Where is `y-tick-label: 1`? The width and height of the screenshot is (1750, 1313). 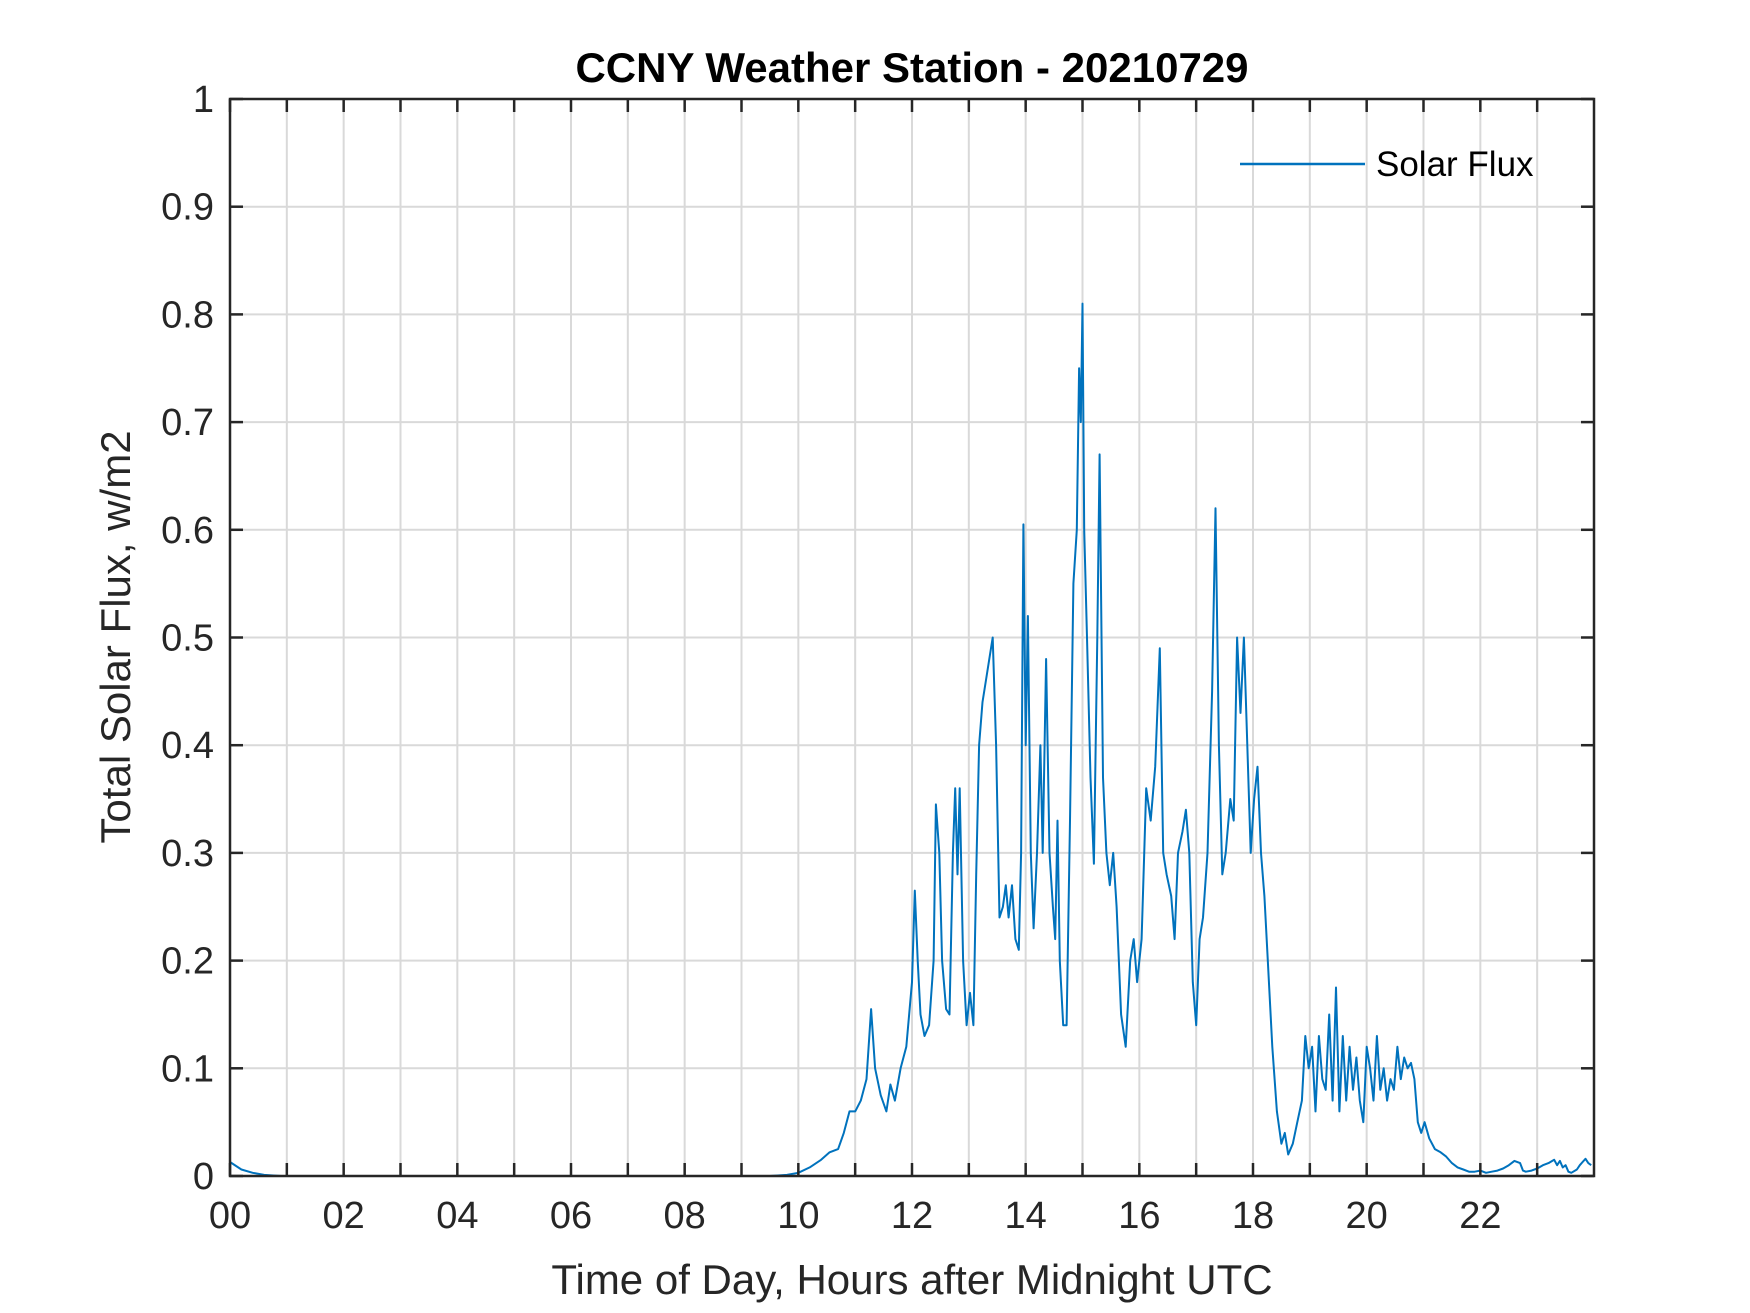 y-tick-label: 1 is located at coordinates (203, 100).